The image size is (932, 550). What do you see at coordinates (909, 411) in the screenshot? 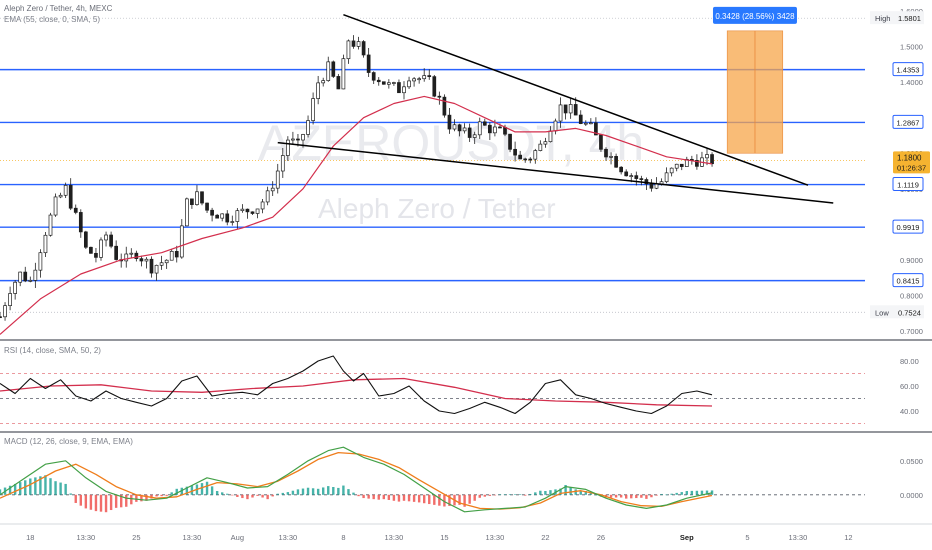
I see `rsi-axis-tick: 40.00` at bounding box center [909, 411].